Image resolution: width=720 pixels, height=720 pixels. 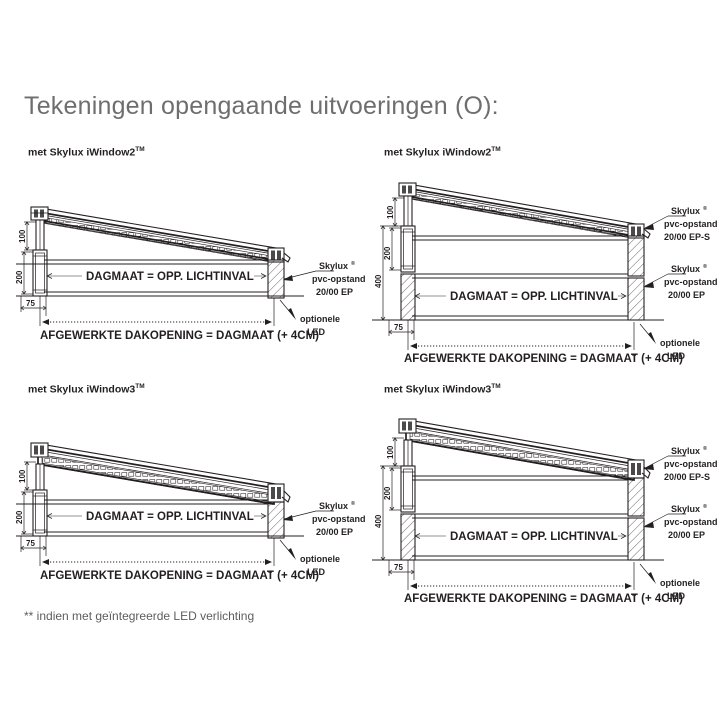 I want to click on figure-caption-top-left: met Skylux iWindow2TM, so click(x=86, y=152).